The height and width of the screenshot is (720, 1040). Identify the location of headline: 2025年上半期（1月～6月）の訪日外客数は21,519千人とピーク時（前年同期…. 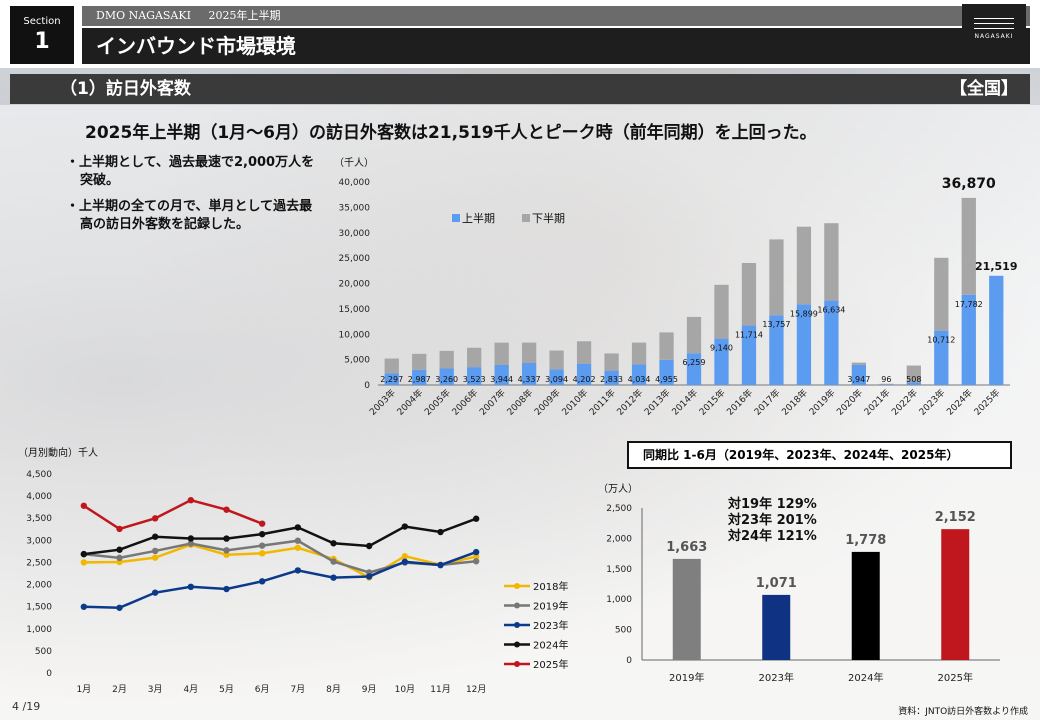
(451, 133).